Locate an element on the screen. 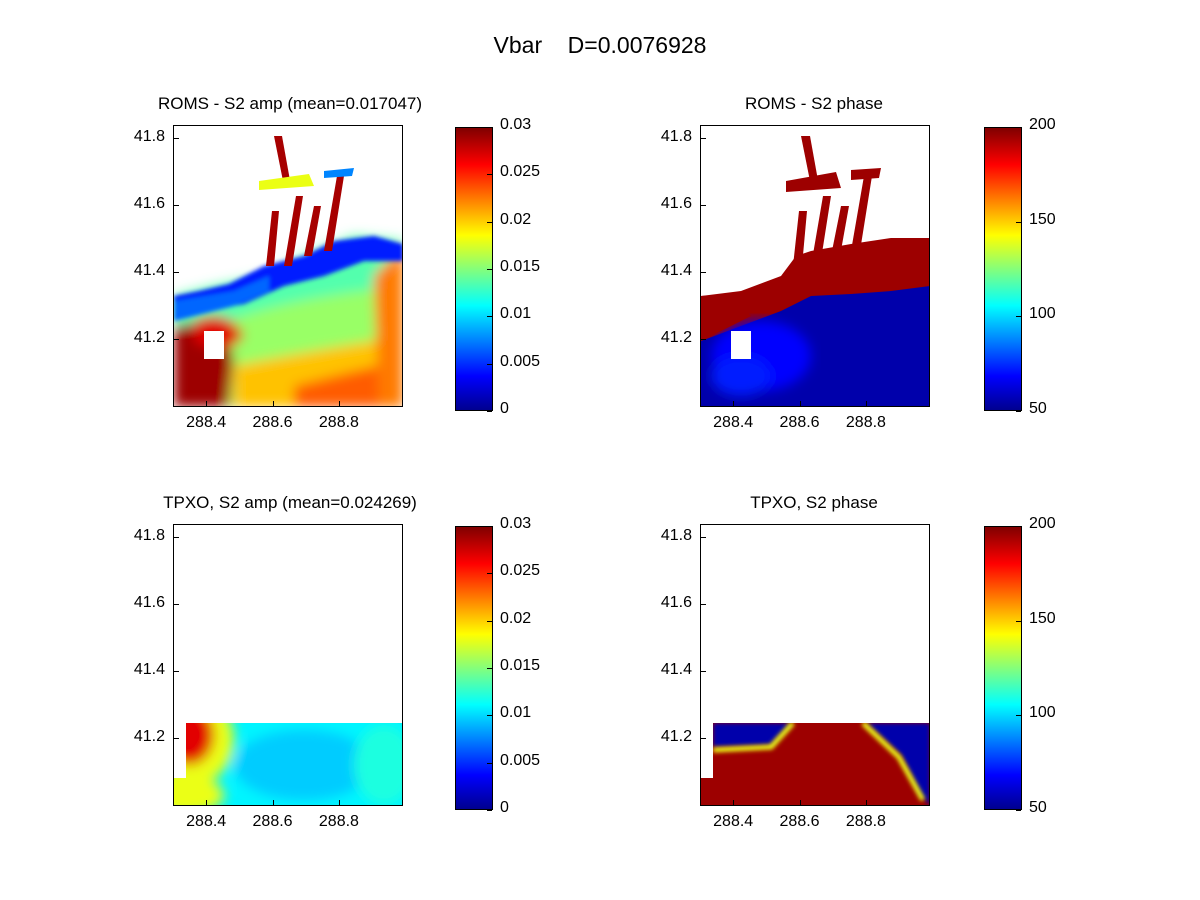 The height and width of the screenshot is (900, 1200). panel-title: ROMS - S2 amp (mean=0.017047) is located at coordinates (290, 103).